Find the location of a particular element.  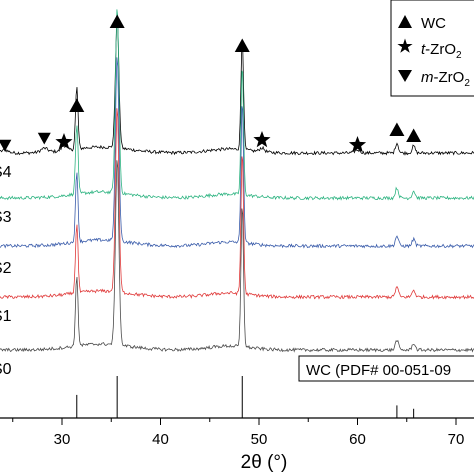

pdf-reference-box: WC (PDF# 00-051-09 is located at coordinates (386, 368).